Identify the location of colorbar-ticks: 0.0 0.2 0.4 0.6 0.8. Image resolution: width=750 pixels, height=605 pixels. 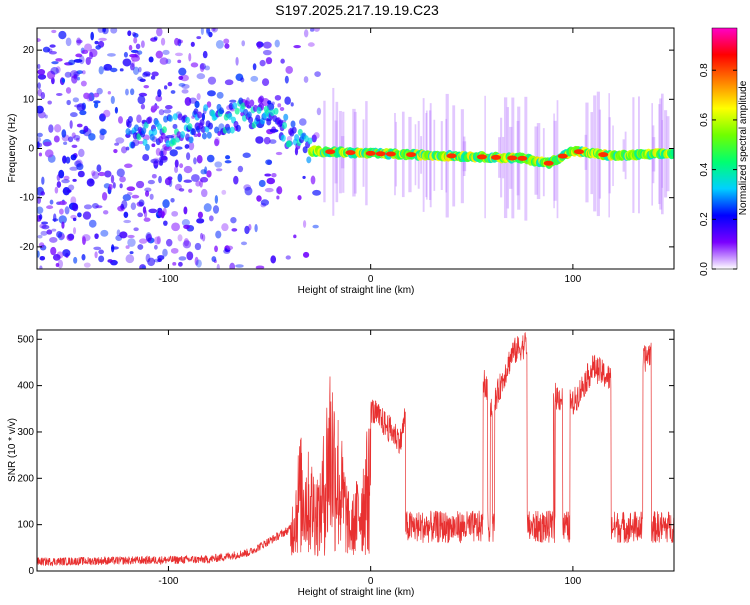
(718, 169).